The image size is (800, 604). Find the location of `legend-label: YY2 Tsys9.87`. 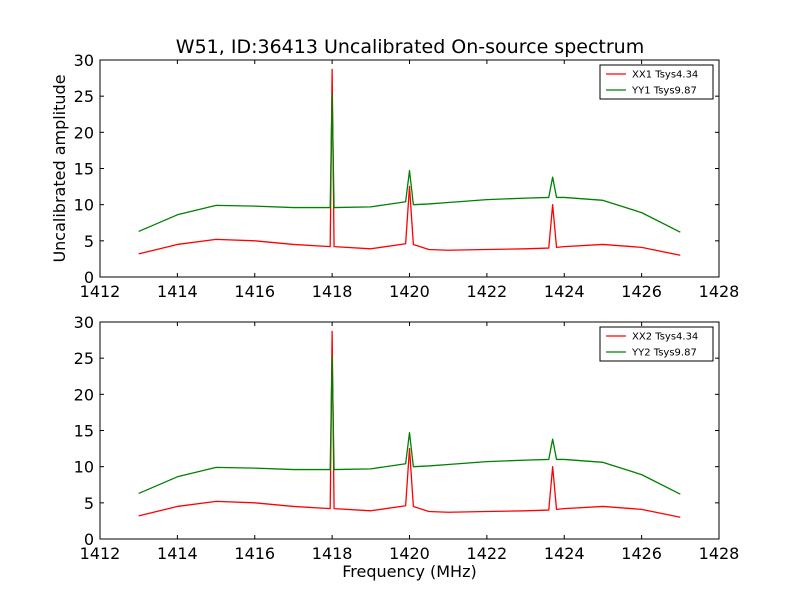

legend-label: YY2 Tsys9.87 is located at coordinates (664, 353).